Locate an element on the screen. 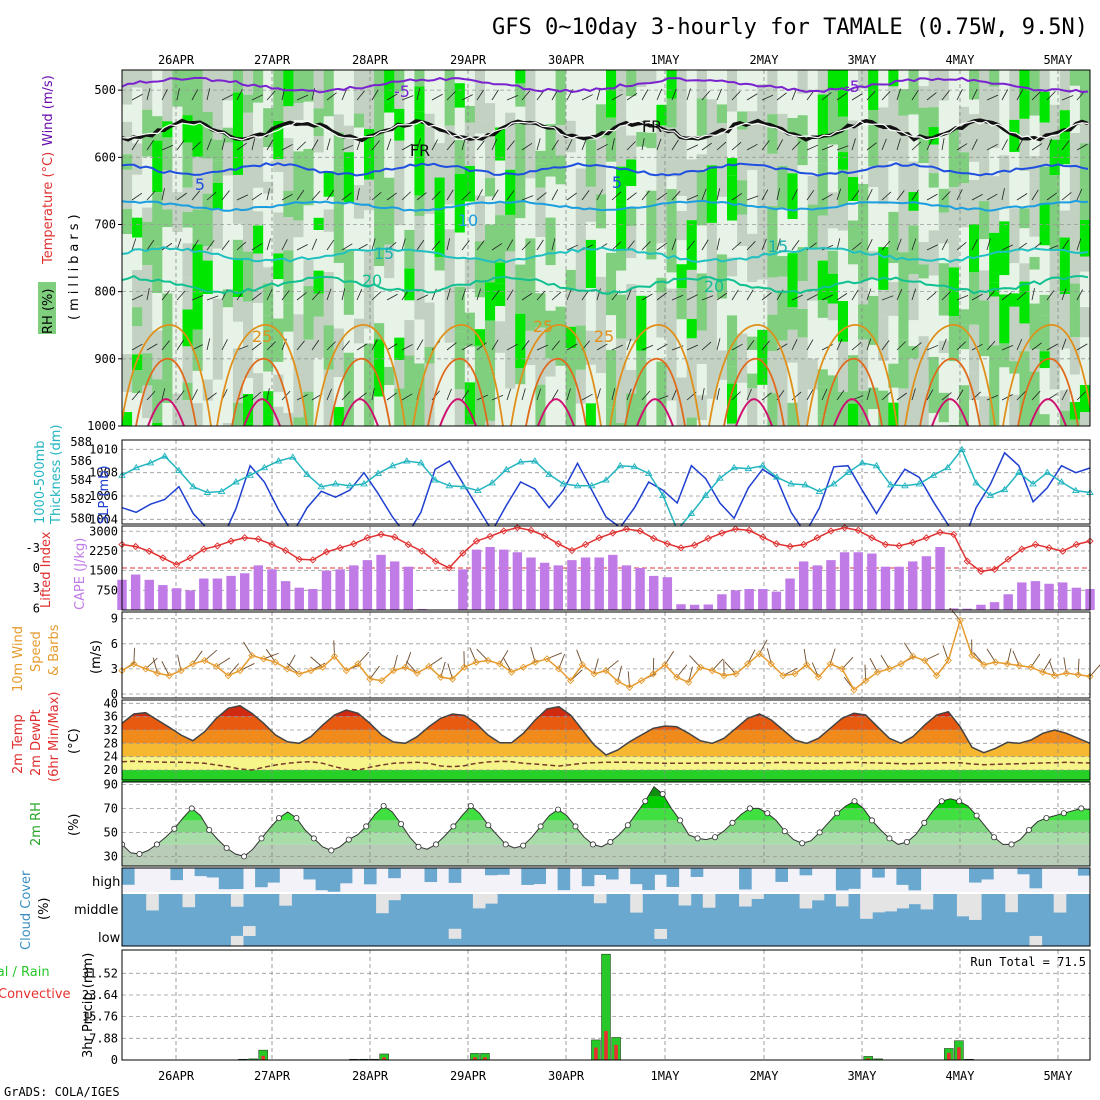 The image size is (1100, 1100). date-label-bottom: 4MAY is located at coordinates (961, 1076).